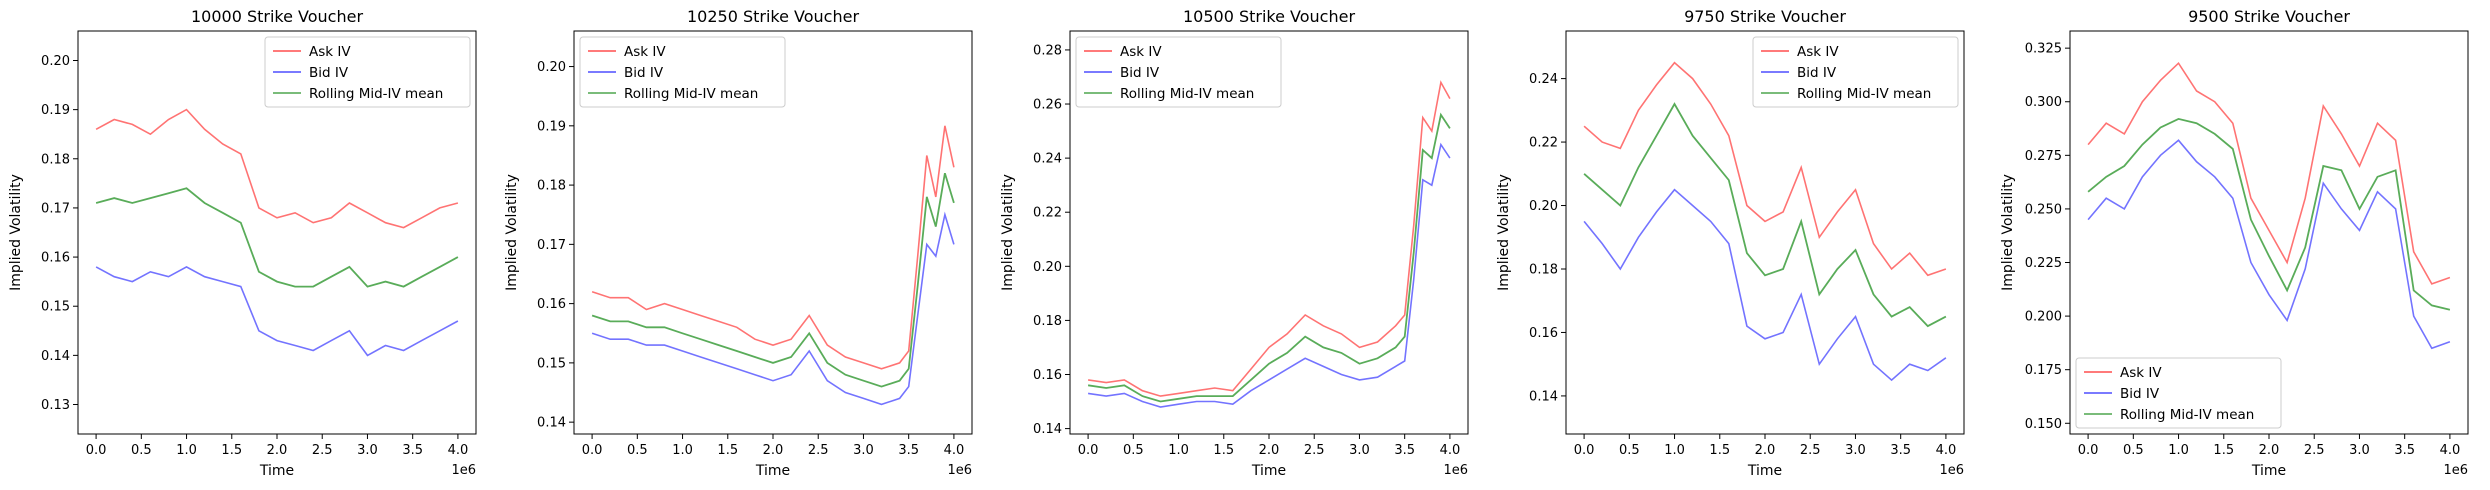 This screenshot has width=2490, height=490. What do you see at coordinates (1269, 16) in the screenshot?
I see `chart-title: 10500 Strike Voucher` at bounding box center [1269, 16].